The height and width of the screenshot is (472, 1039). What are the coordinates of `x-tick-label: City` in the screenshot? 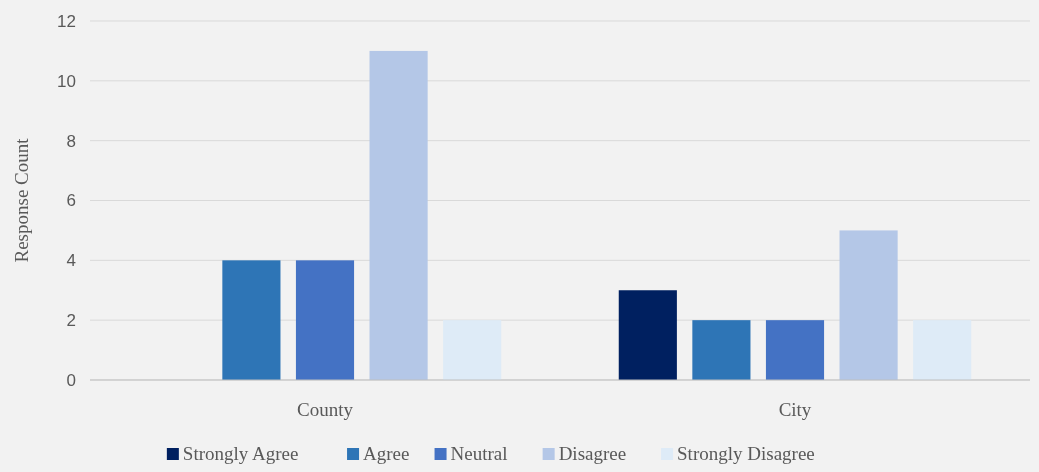 It's located at (795, 409).